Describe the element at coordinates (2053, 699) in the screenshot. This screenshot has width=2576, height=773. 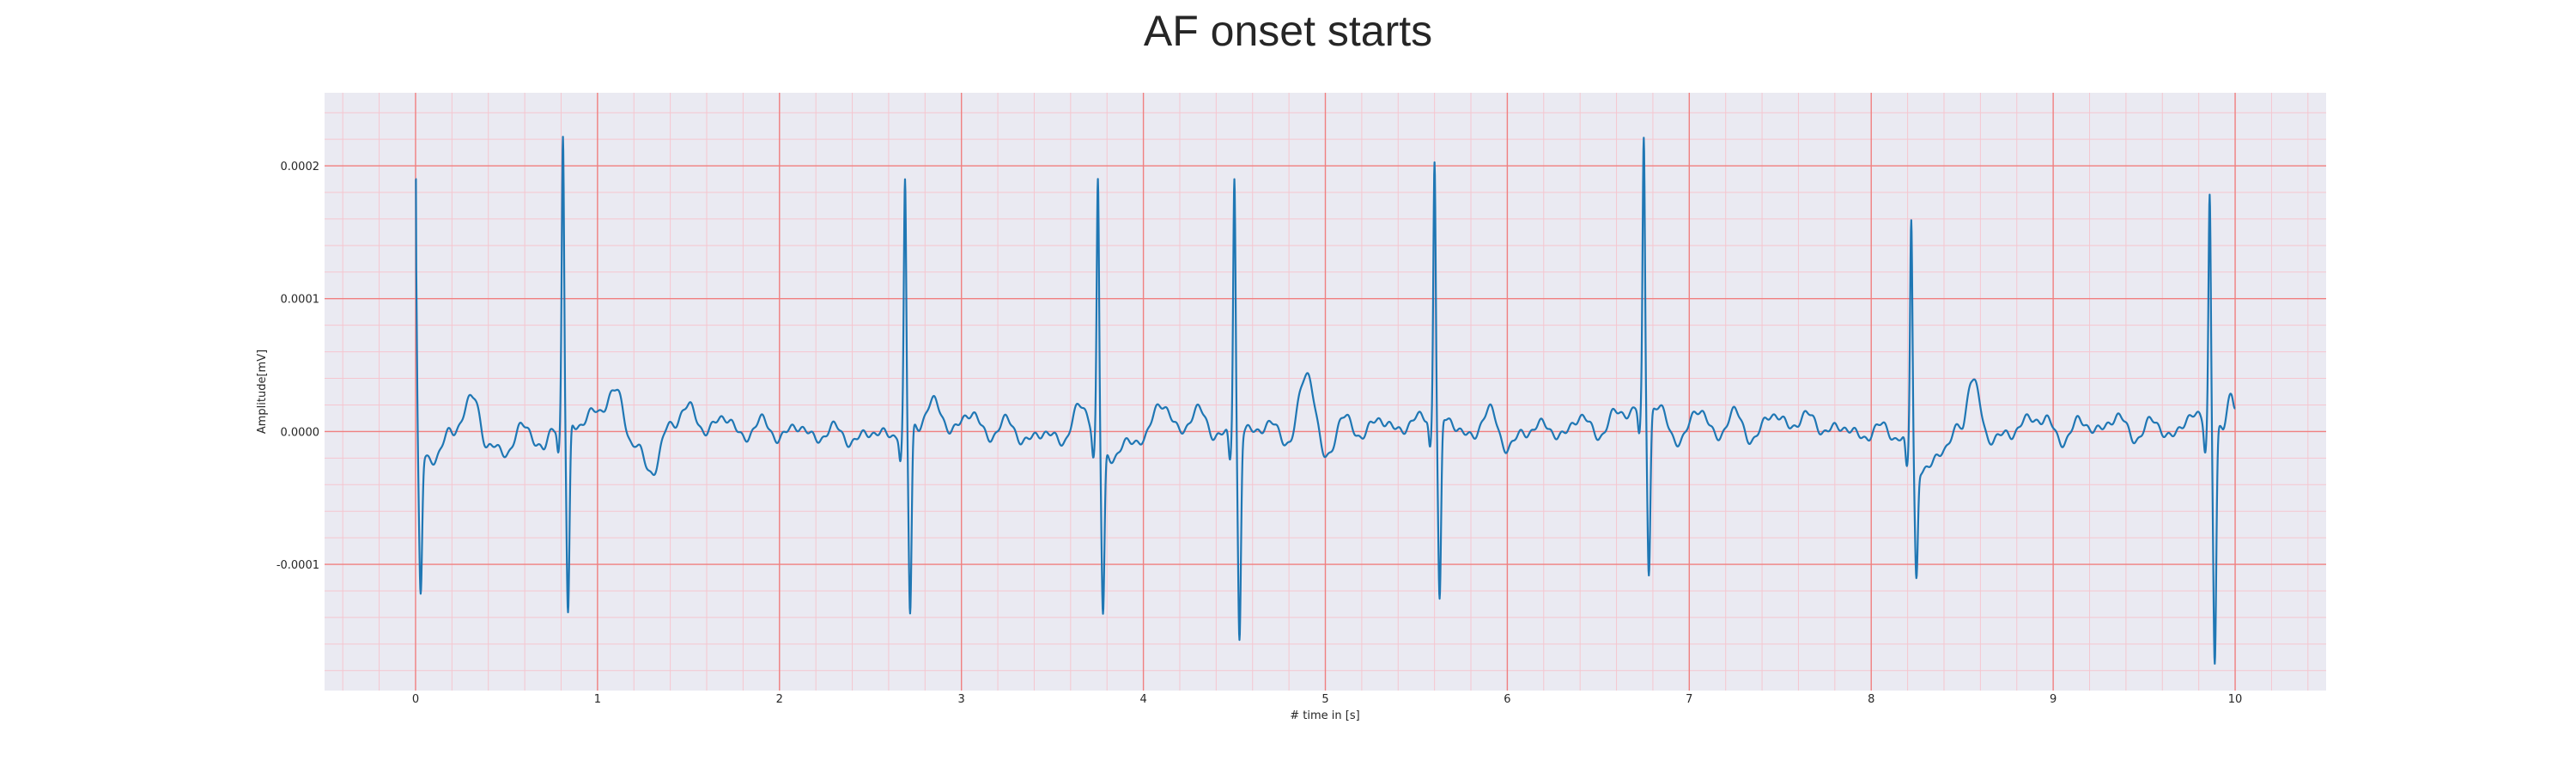
I see `x-tick-label: 9` at that location.